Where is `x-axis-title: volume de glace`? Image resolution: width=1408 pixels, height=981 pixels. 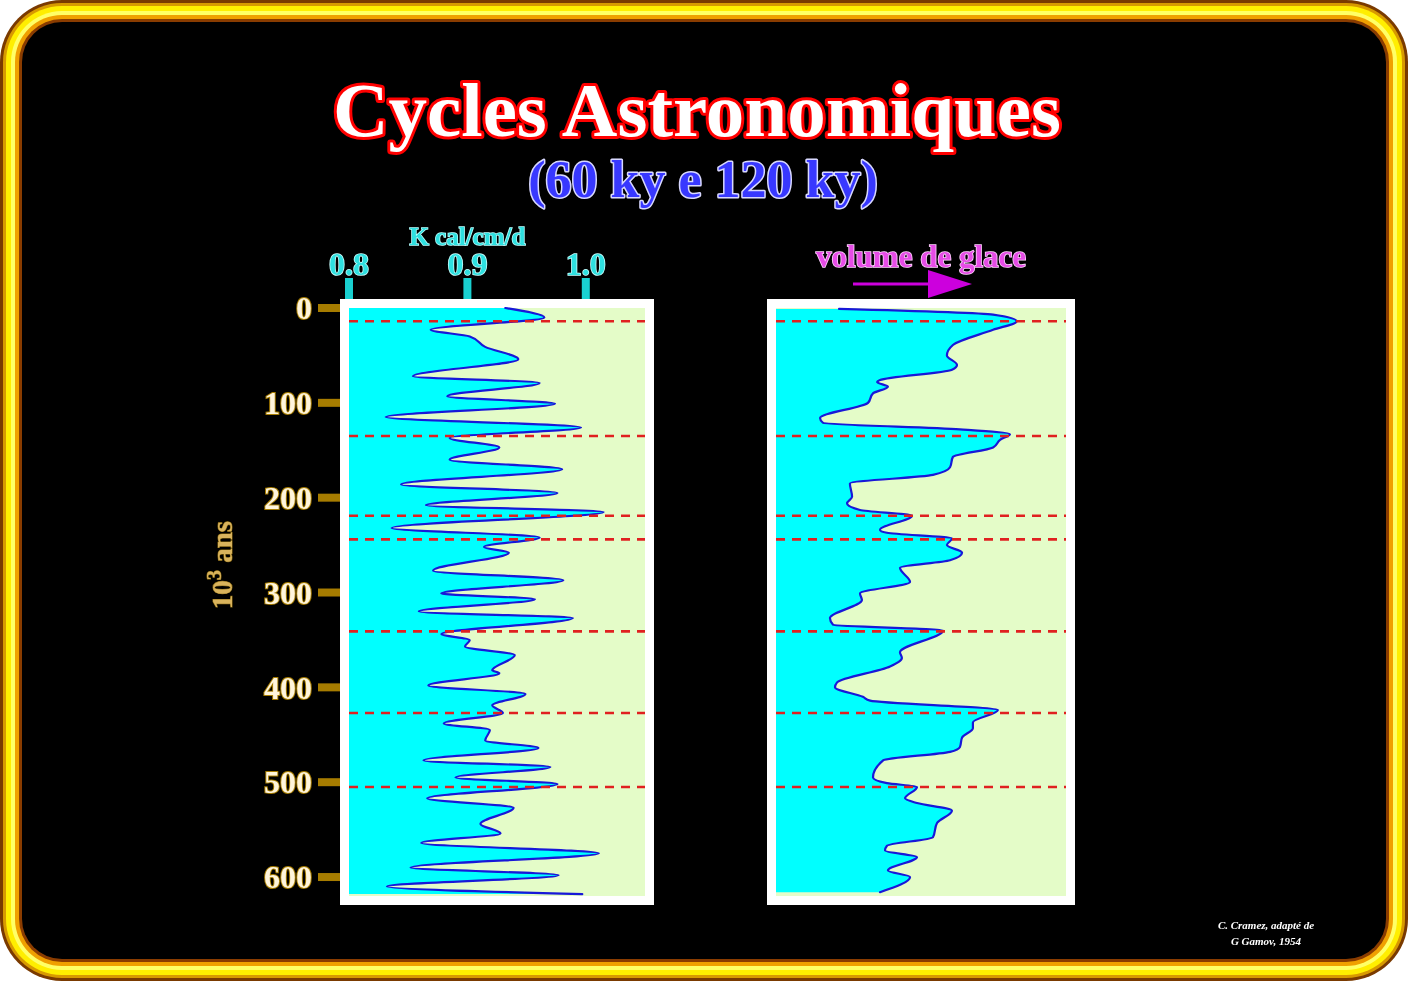
x-axis-title: volume de glace is located at coordinates (921, 256).